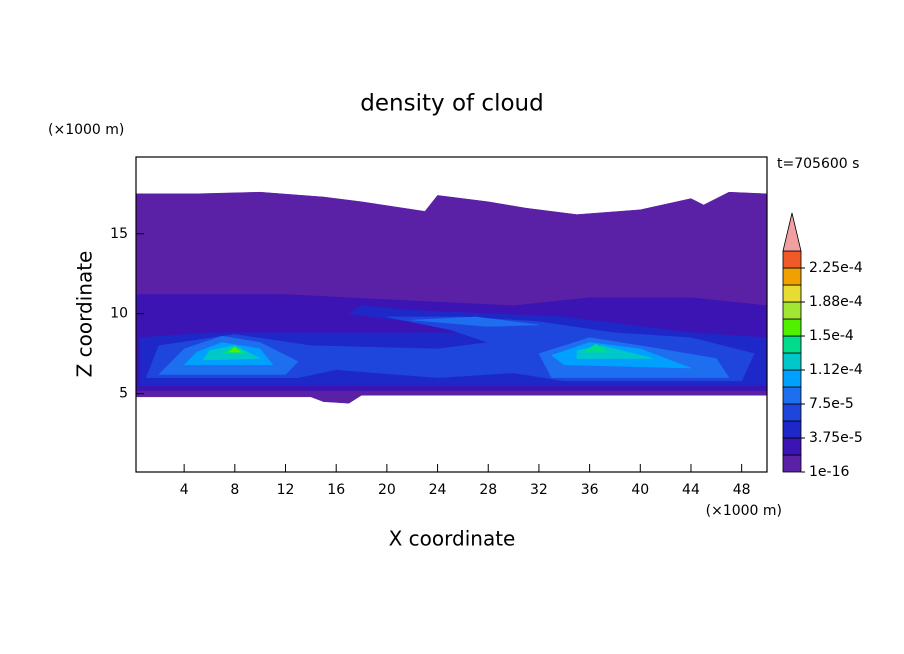 This screenshot has height=654, width=904. What do you see at coordinates (234, 490) in the screenshot?
I see `x-tick-label: 8` at bounding box center [234, 490].